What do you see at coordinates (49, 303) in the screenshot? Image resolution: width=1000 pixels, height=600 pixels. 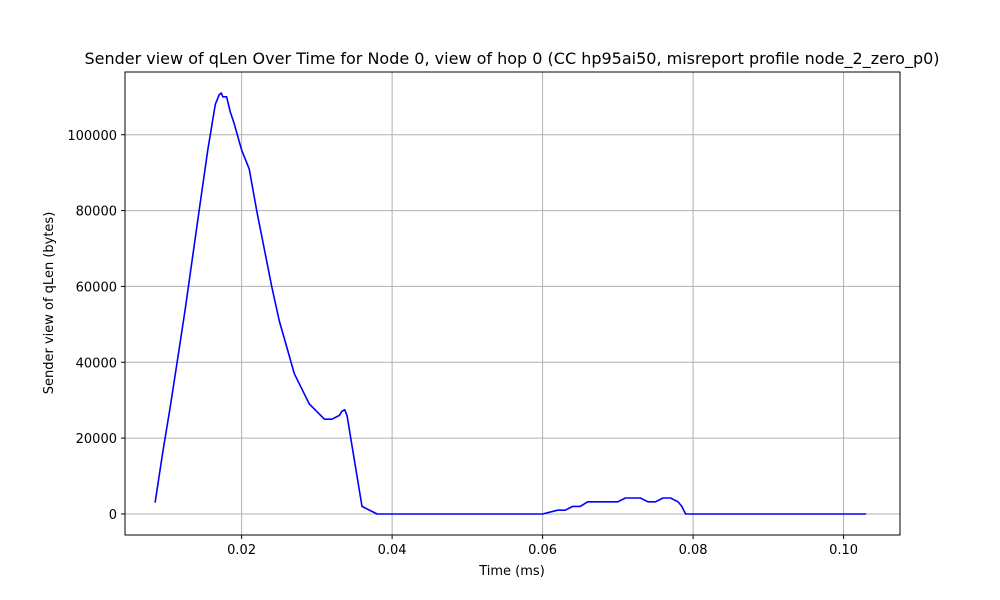 I see `y-axis-label: Sender view of qLen (bytes)` at bounding box center [49, 303].